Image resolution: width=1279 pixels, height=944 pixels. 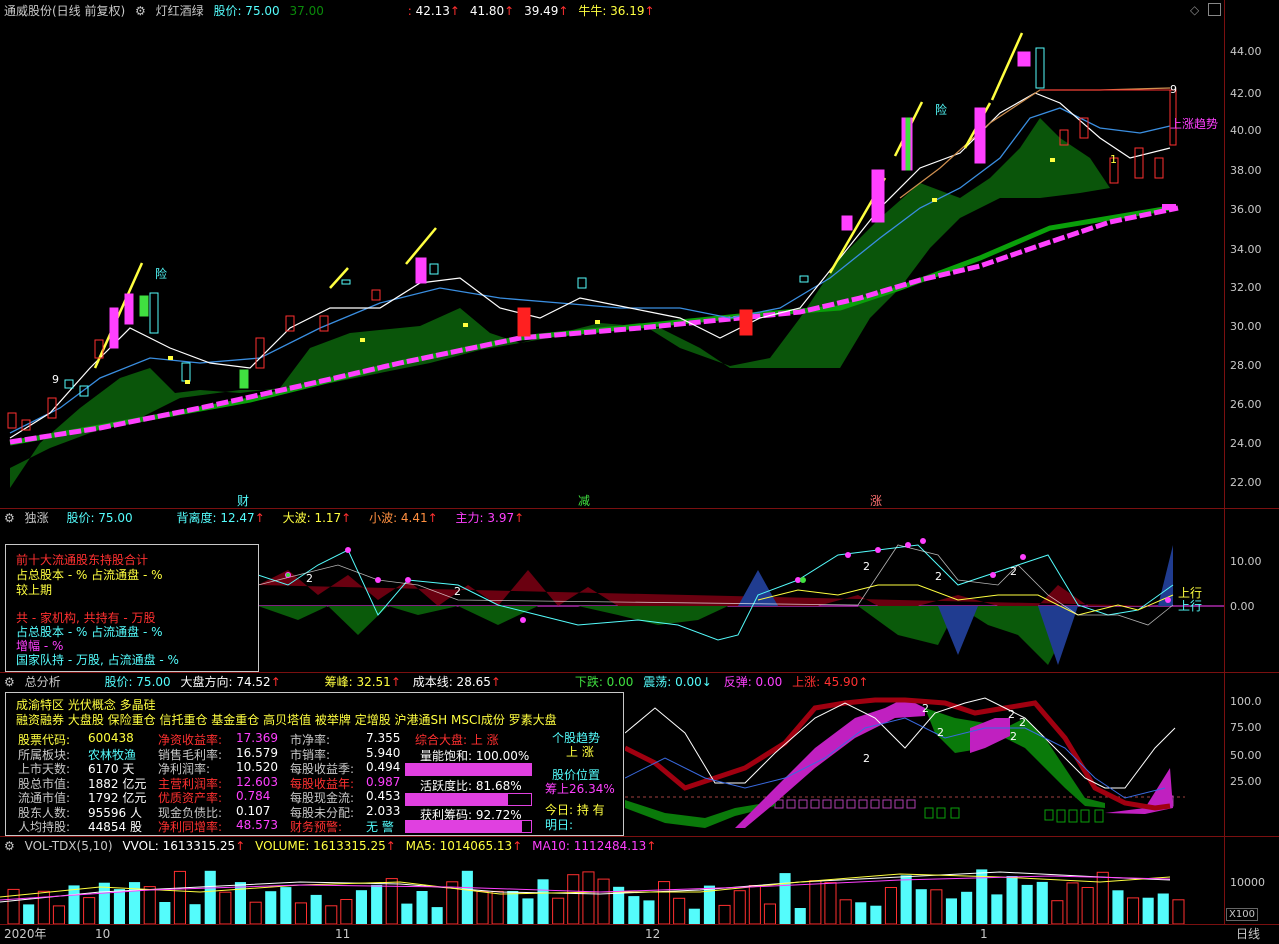 I want to click on beili-value: 背离度: 12.47, so click(x=215, y=518).